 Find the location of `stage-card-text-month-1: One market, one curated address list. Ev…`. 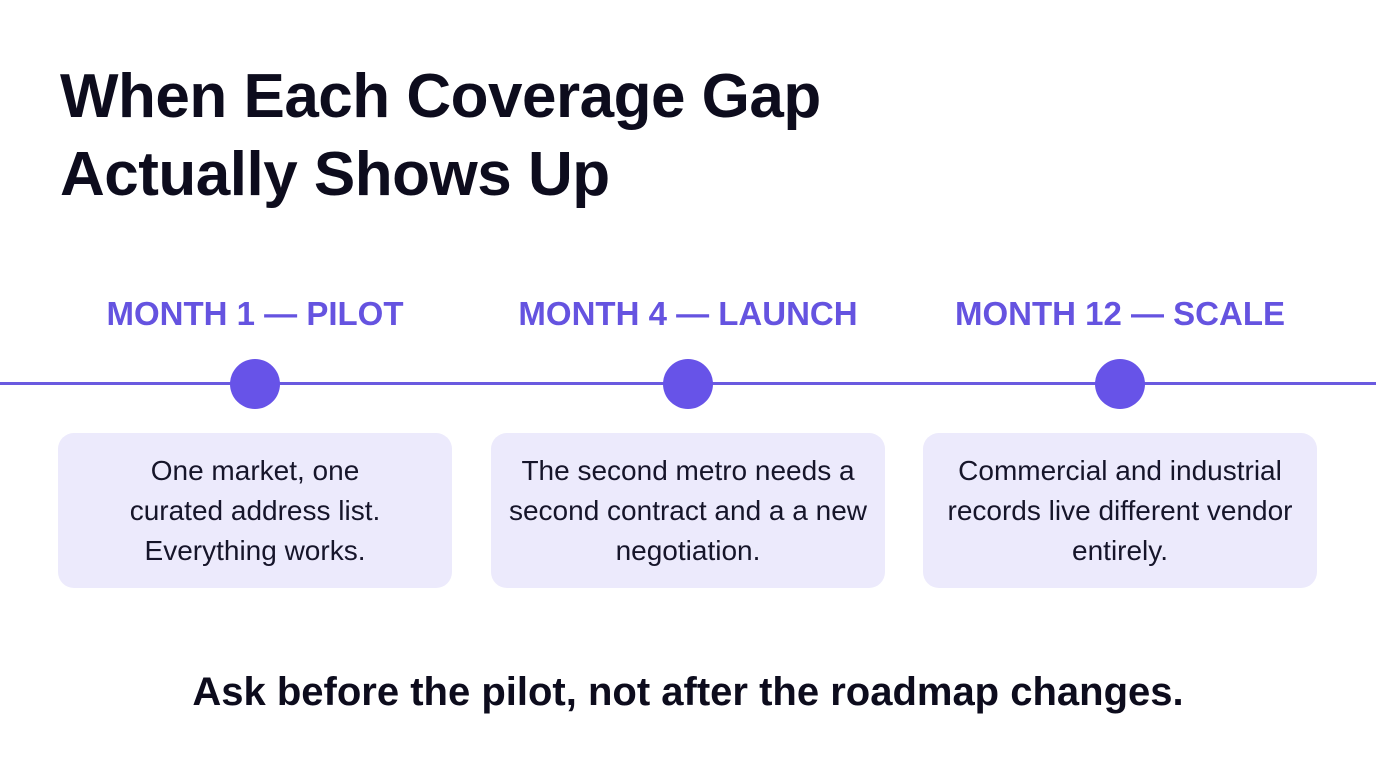

stage-card-text-month-1: One market, one curated address list. Ev… is located at coordinates (255, 510).